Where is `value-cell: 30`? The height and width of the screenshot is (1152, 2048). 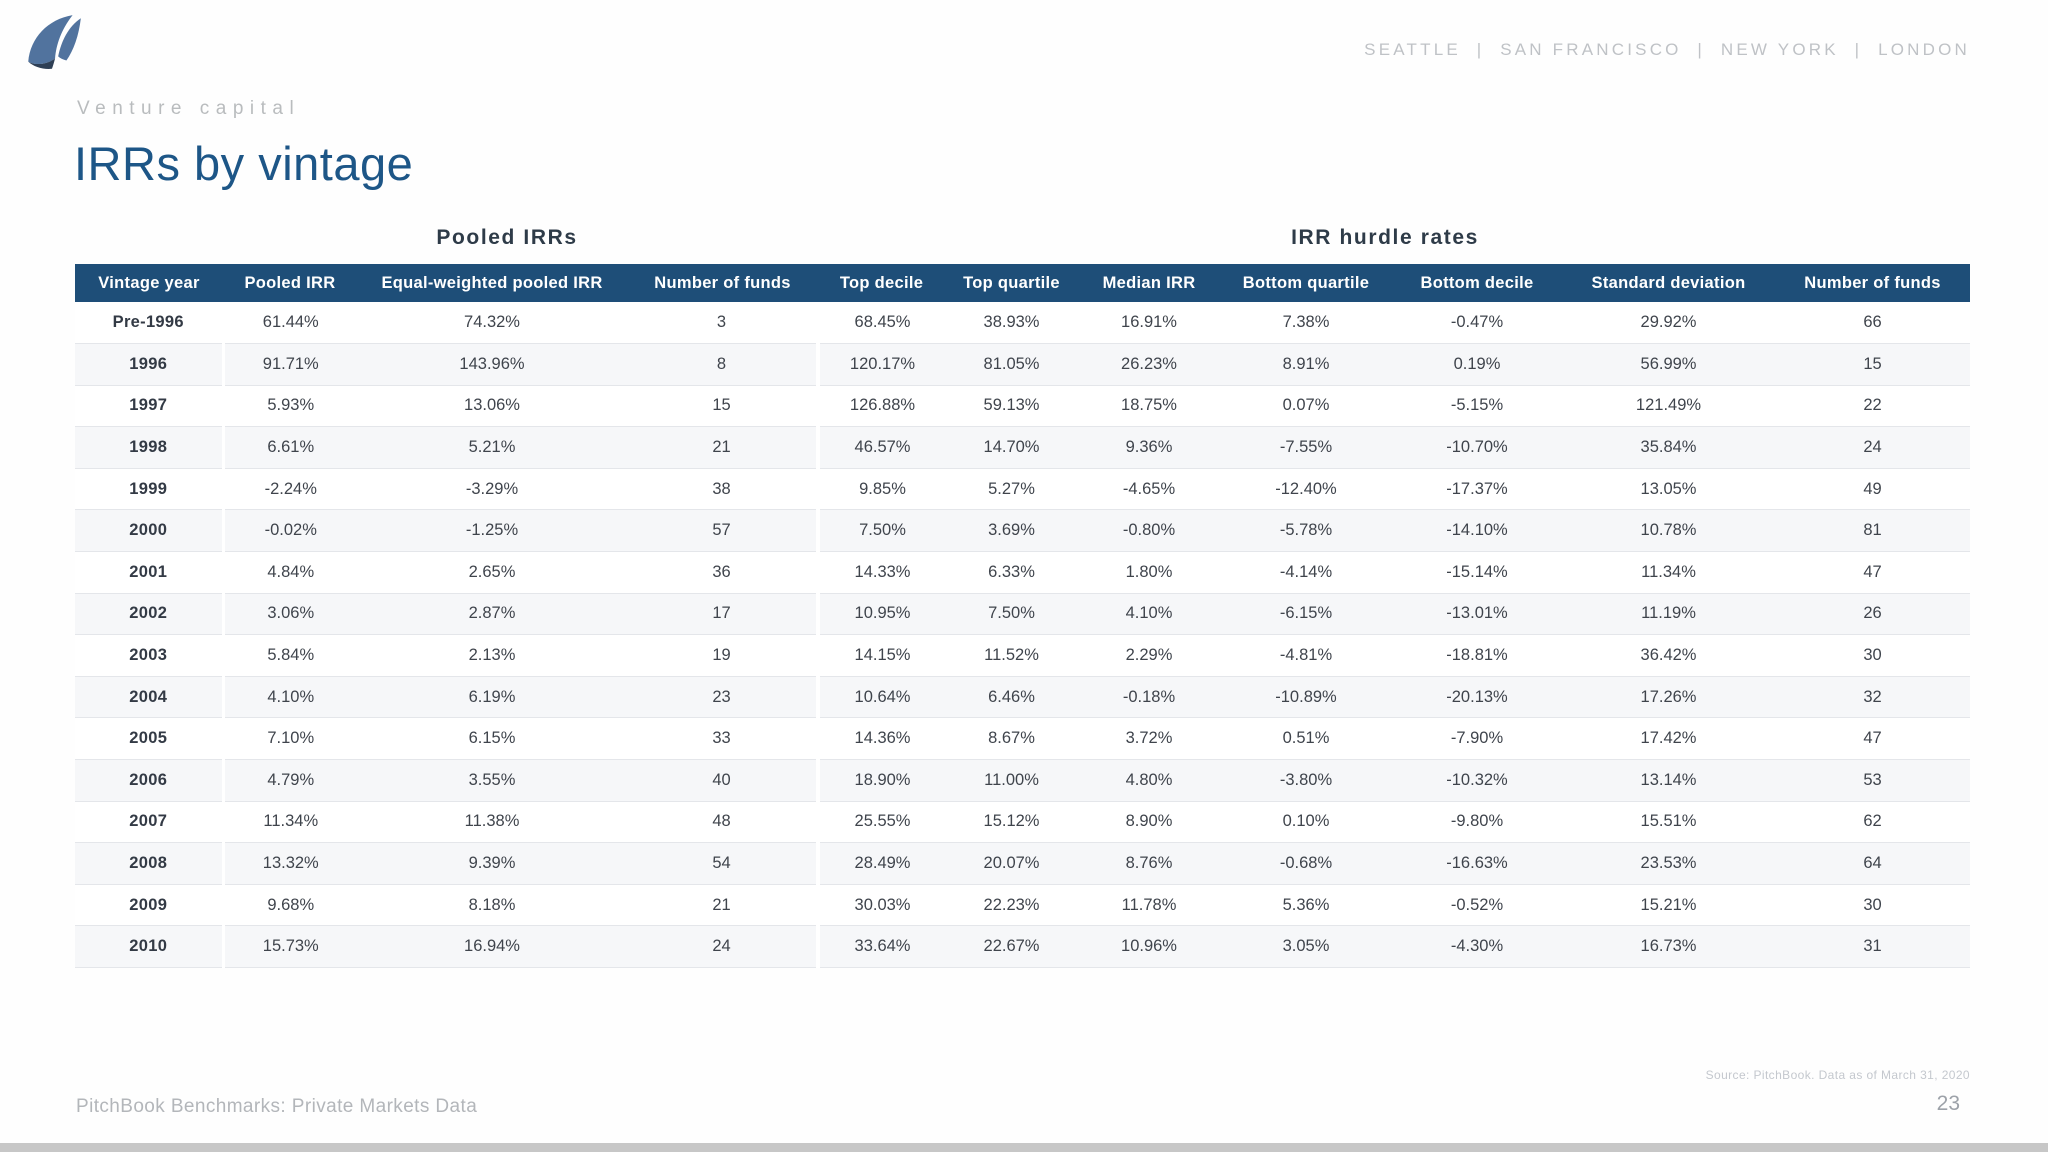 value-cell: 30 is located at coordinates (1872, 655).